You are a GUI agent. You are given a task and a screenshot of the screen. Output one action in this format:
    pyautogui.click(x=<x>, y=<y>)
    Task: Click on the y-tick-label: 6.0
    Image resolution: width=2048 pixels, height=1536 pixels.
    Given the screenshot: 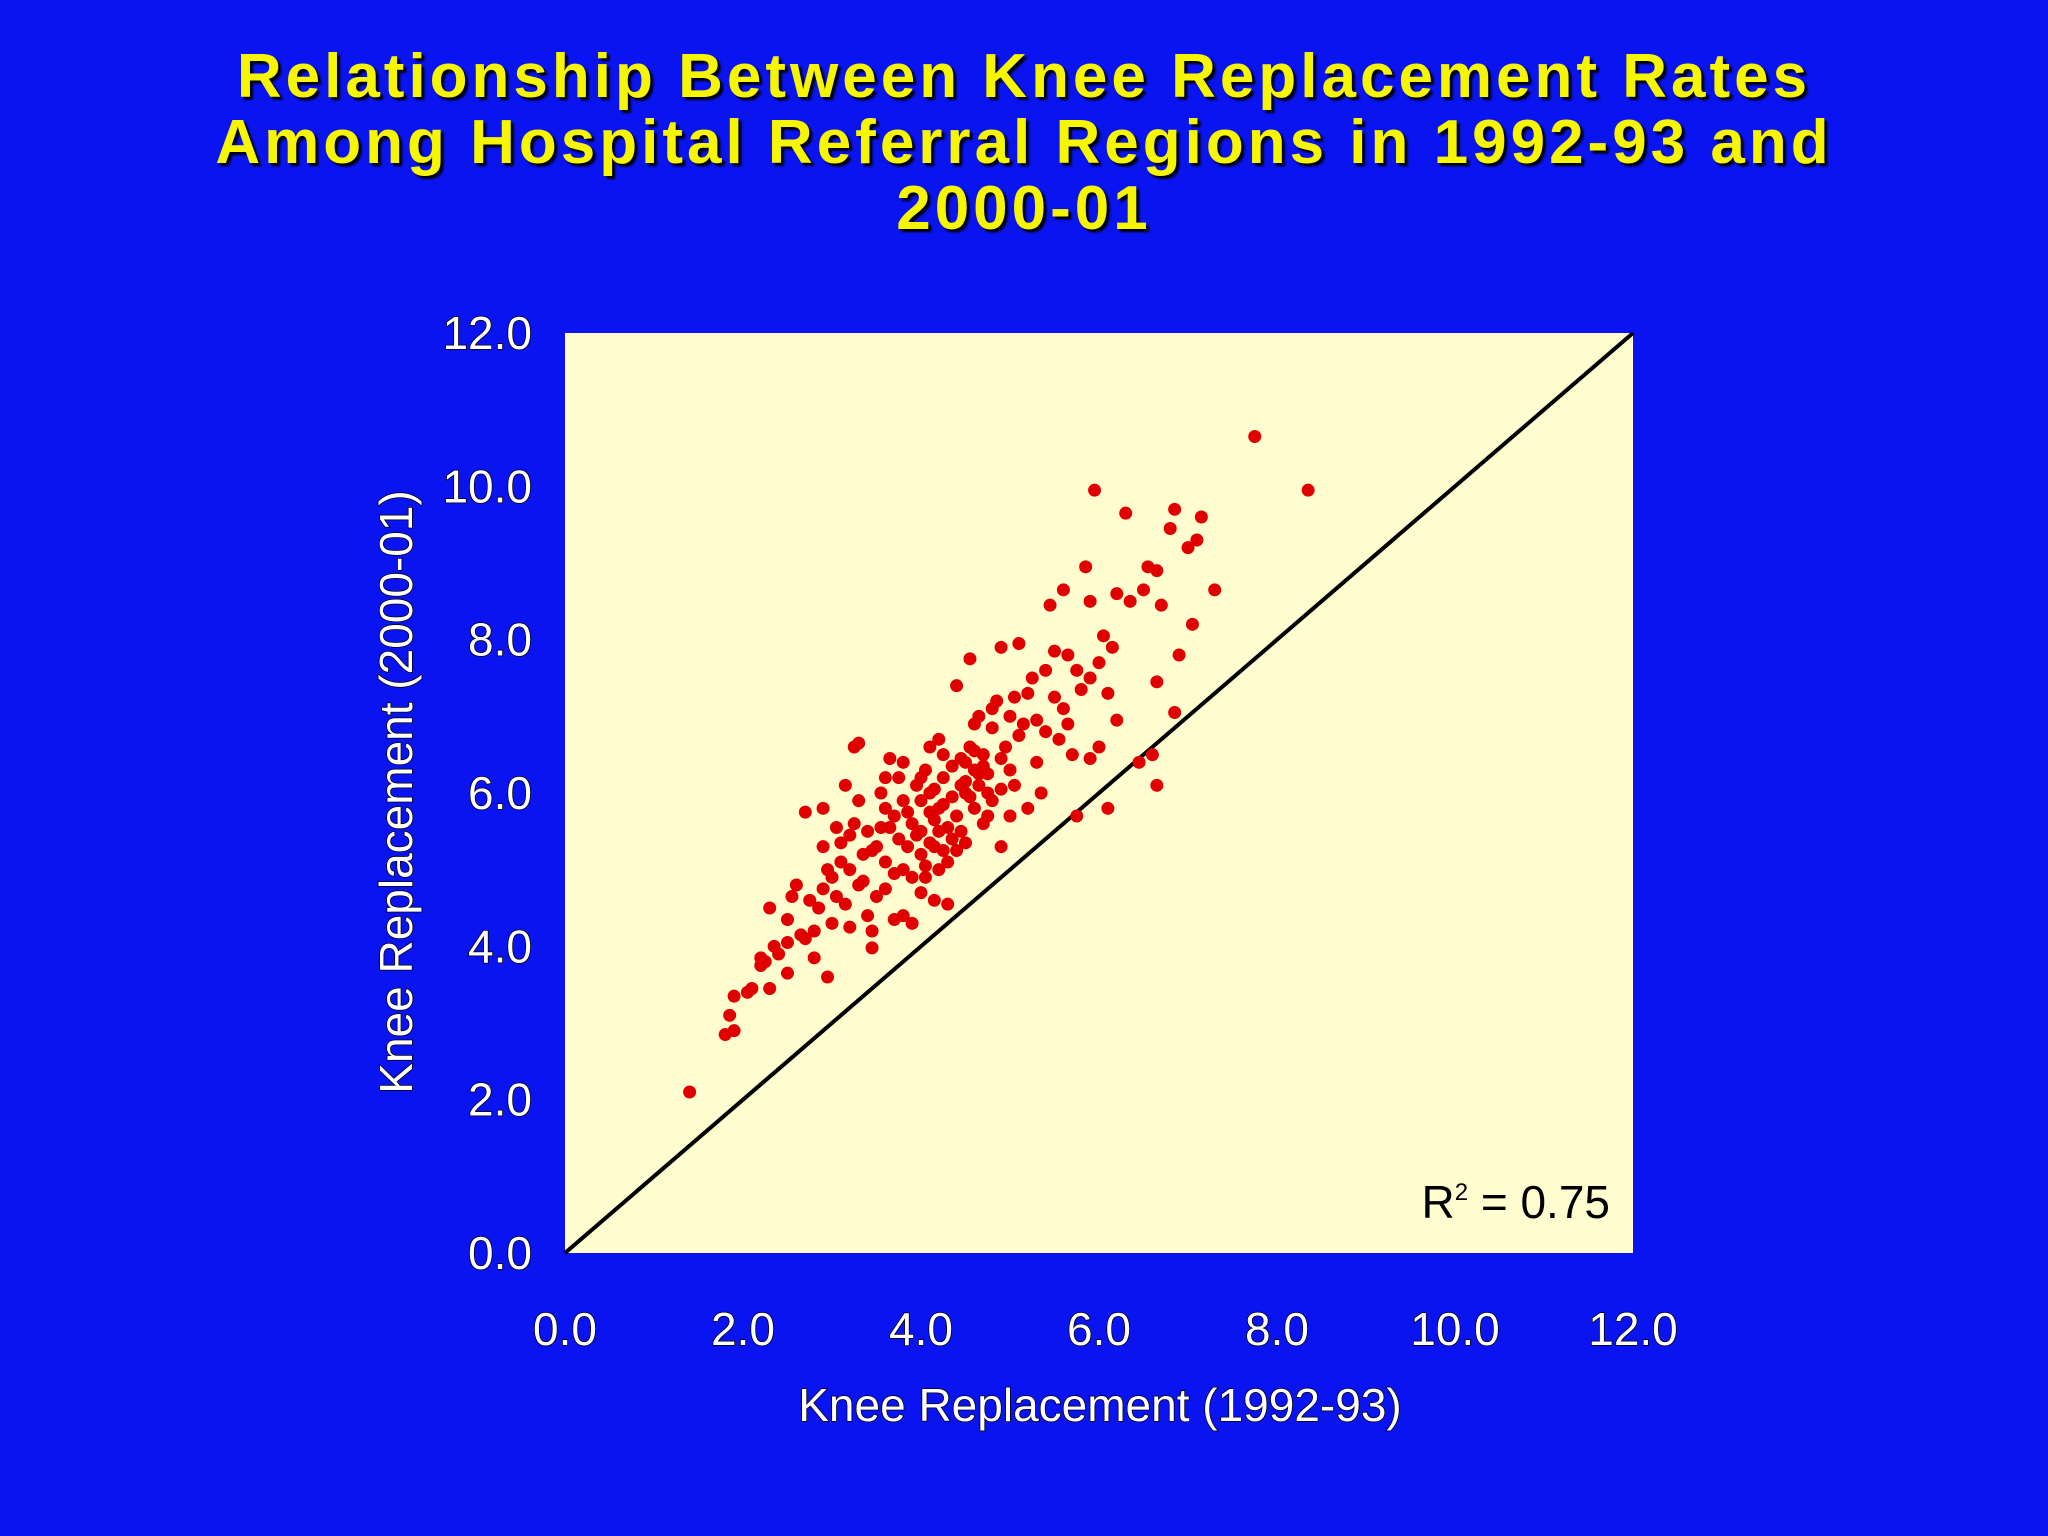 What is the action you would take?
    pyautogui.click(x=500, y=793)
    